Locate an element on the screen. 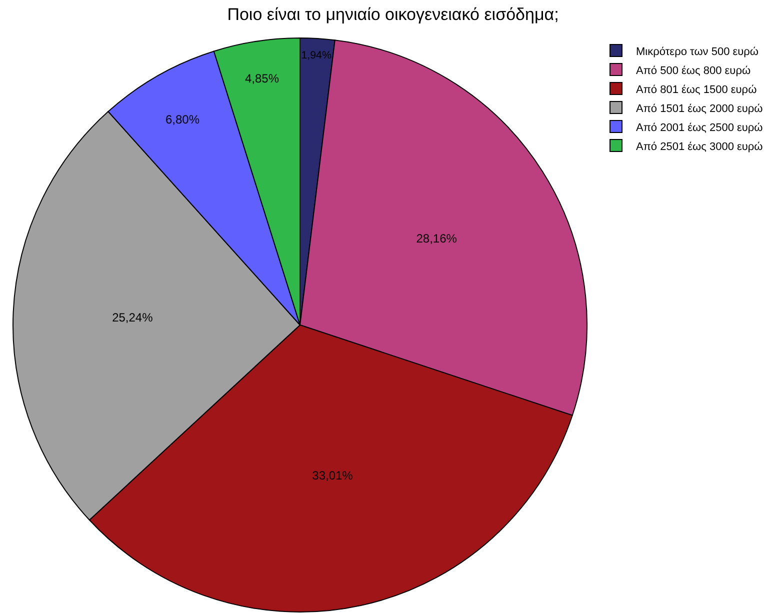 This screenshot has width=777, height=614. legend-label: Από 801 έως 1500 ευρώ is located at coordinates (697, 90).